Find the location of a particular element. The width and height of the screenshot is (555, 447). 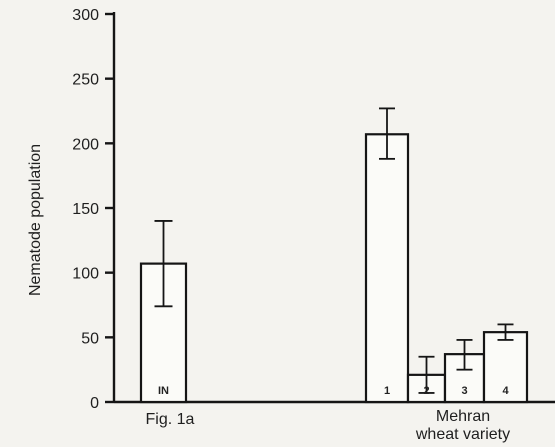

bar-label-1: 1 is located at coordinates (387, 391).